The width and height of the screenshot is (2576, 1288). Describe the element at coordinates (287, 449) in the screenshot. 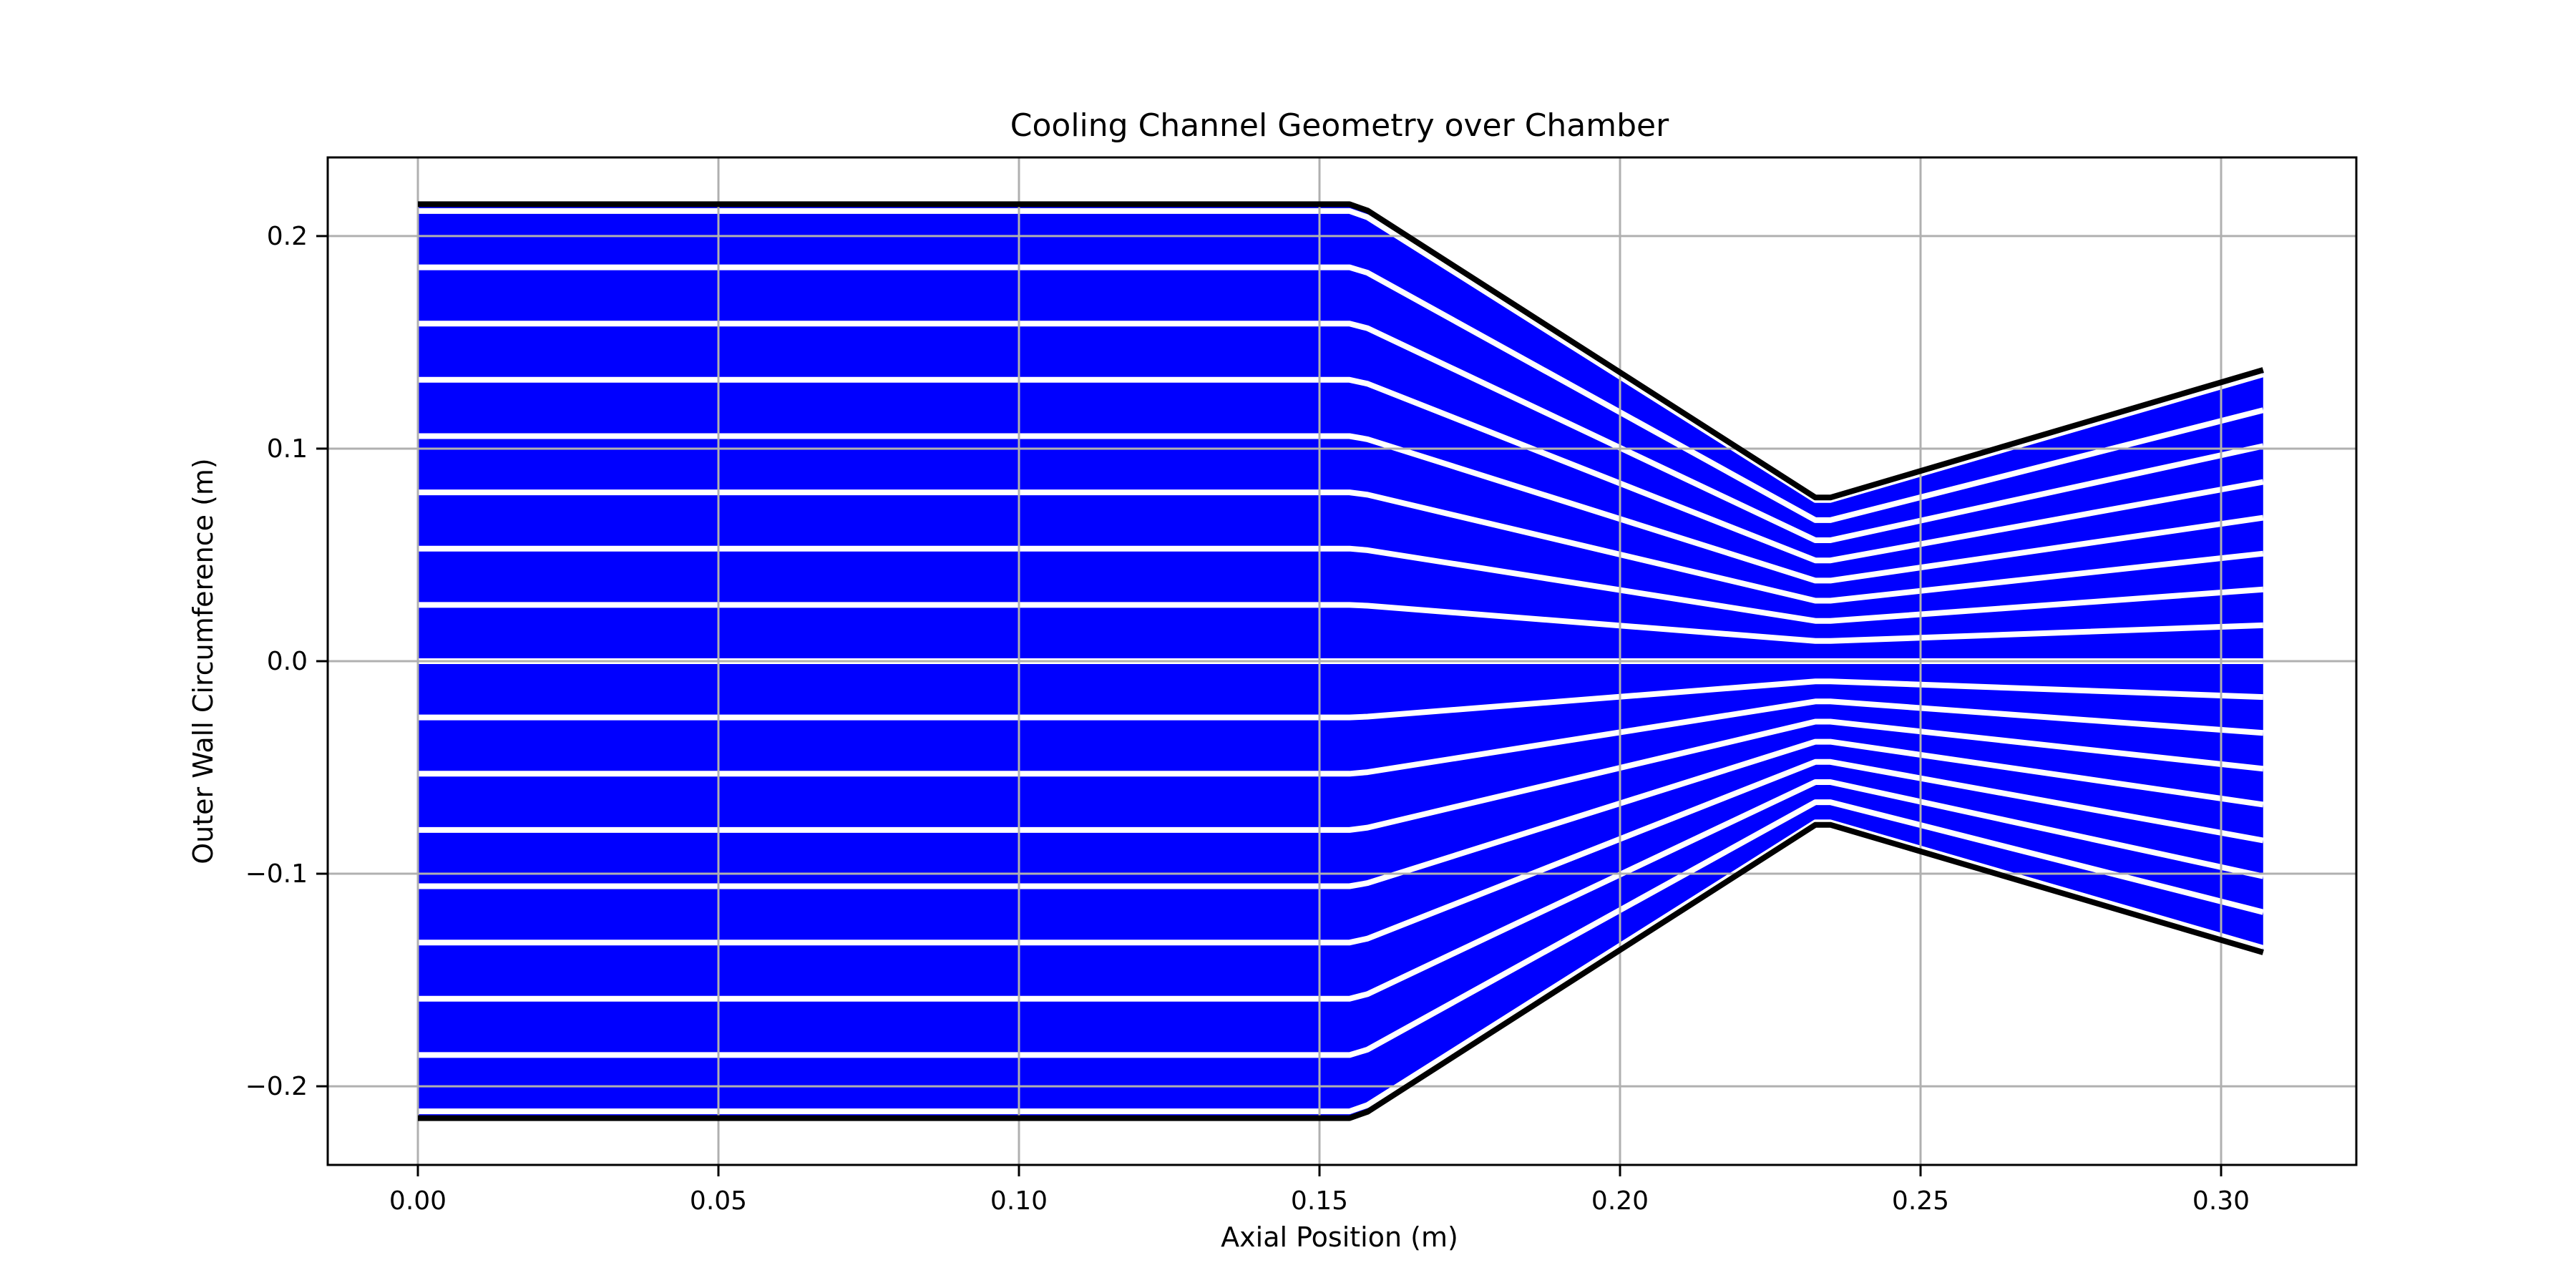

I see `y-tick-label: 0.1` at that location.